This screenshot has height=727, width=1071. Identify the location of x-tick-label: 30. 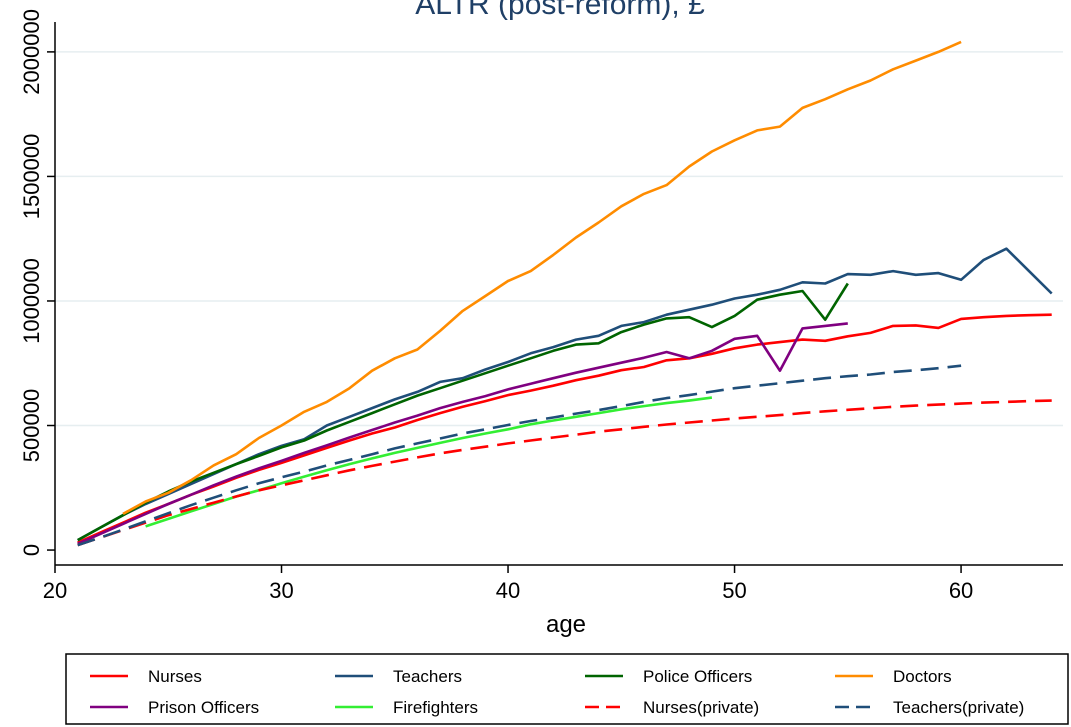
(281, 590).